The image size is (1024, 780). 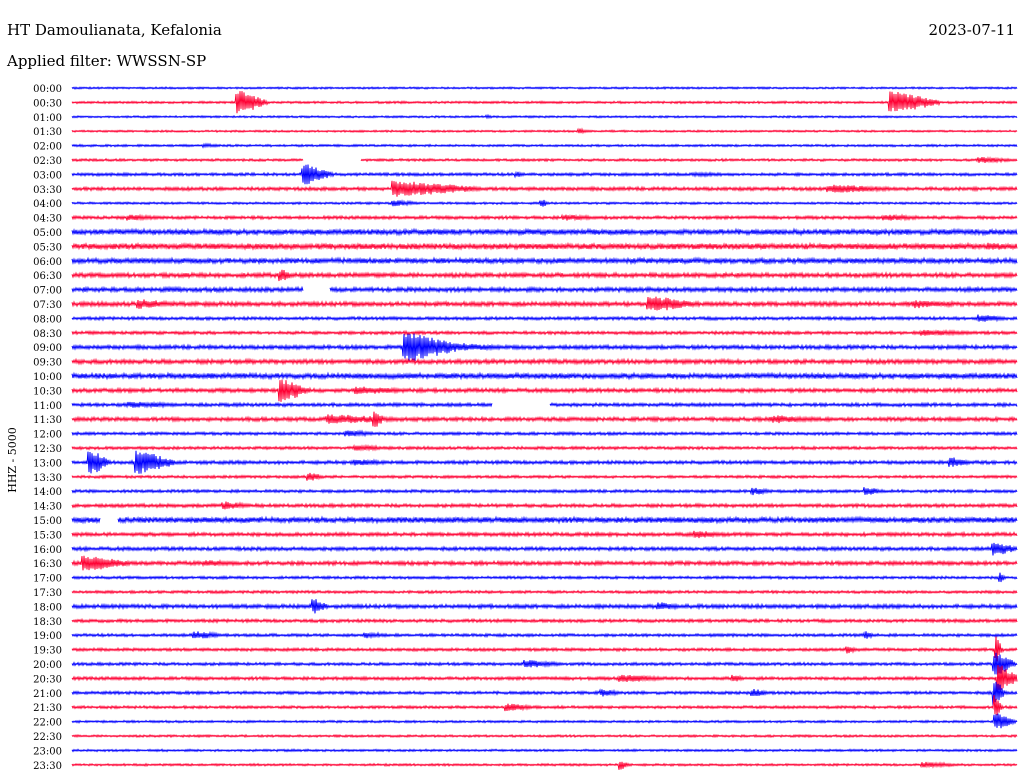 I want to click on time-label: 03:30, so click(x=47, y=190).